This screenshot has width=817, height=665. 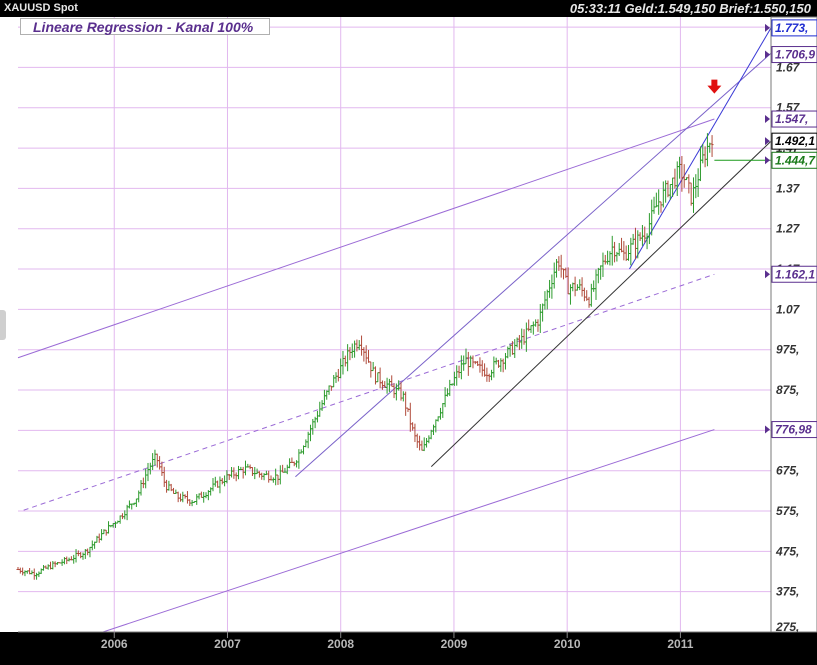 I want to click on signal-marker, so click(x=714, y=86).